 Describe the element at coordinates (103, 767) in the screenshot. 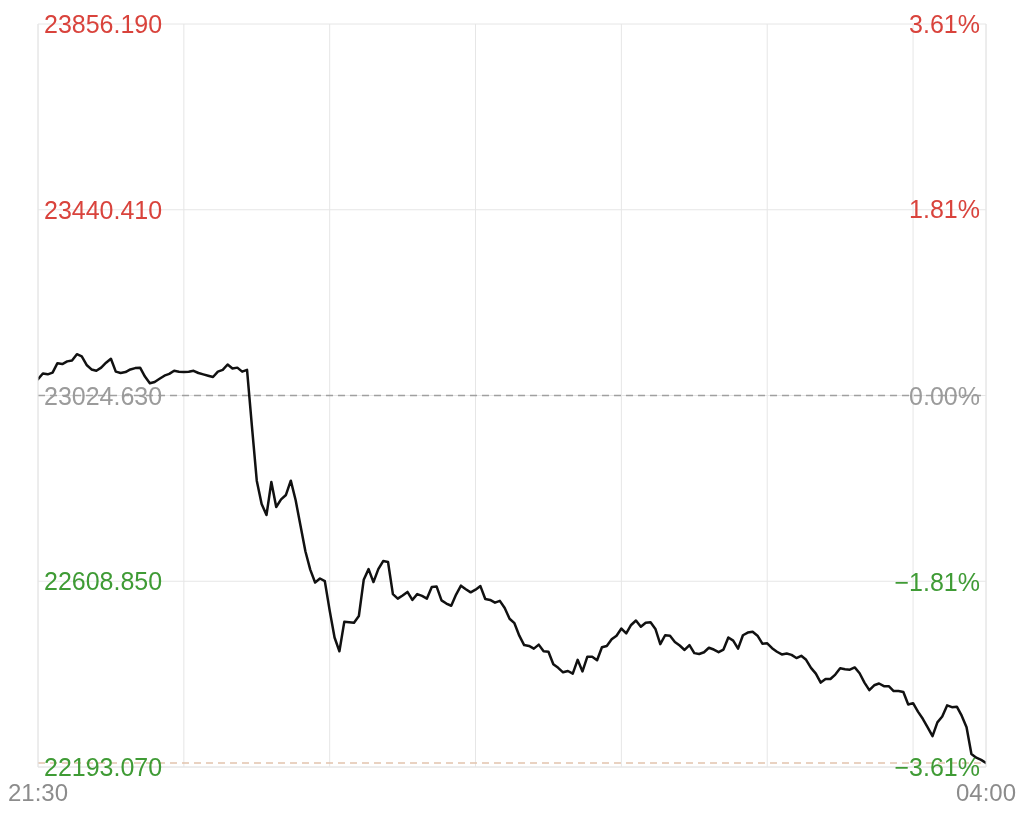

I see `y-tick-label: 22193.070` at that location.